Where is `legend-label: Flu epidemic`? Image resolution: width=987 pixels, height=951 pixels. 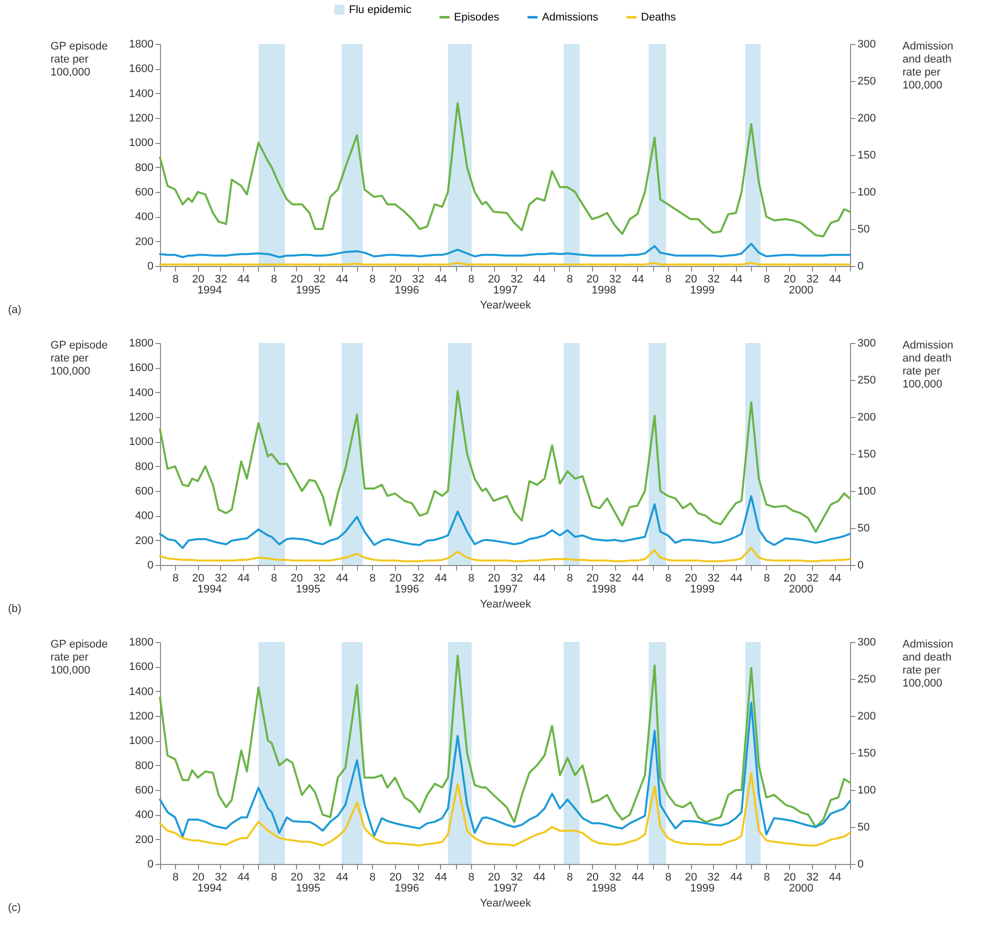 legend-label: Flu epidemic is located at coordinates (380, 10).